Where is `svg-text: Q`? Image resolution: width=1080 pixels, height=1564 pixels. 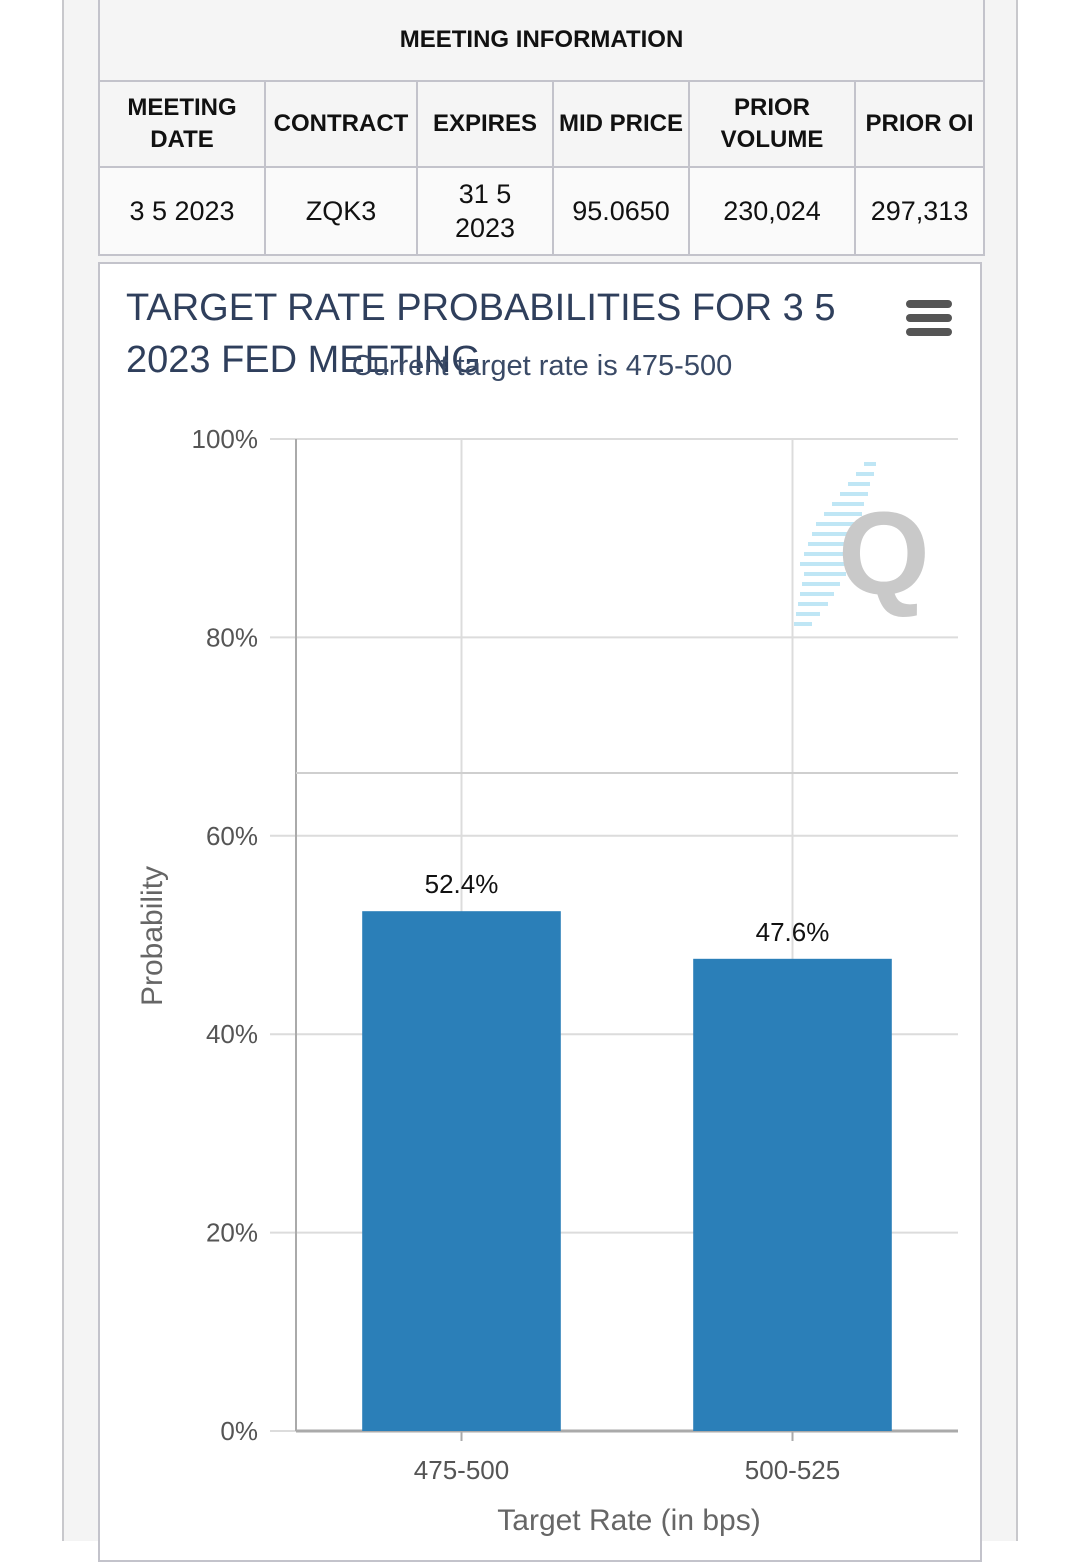 svg-text: Q is located at coordinates (884, 554).